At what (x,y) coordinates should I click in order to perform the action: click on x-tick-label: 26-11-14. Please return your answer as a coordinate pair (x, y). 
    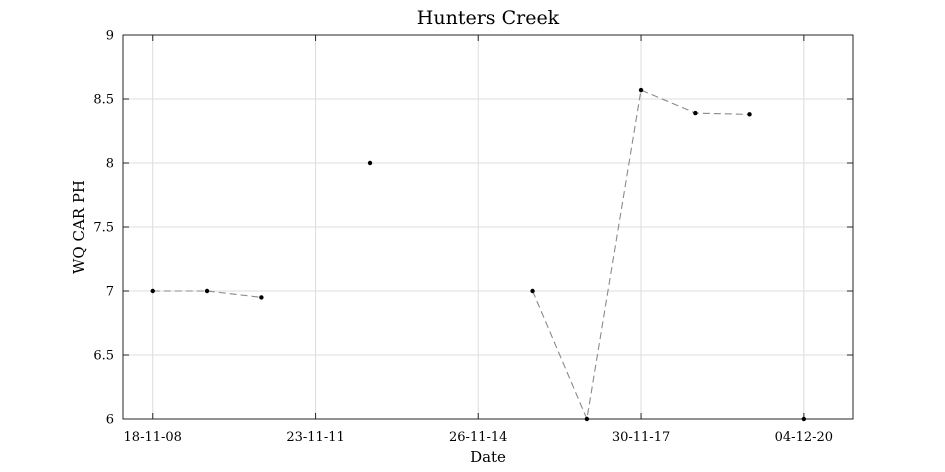
    Looking at the image, I should click on (478, 437).